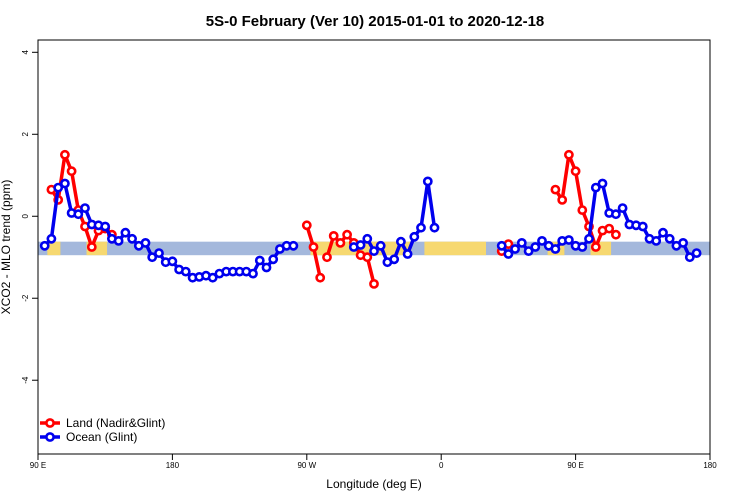 This screenshot has height=500, width=750. What do you see at coordinates (25, 380) in the screenshot?
I see `y-tick-label: -4` at bounding box center [25, 380].